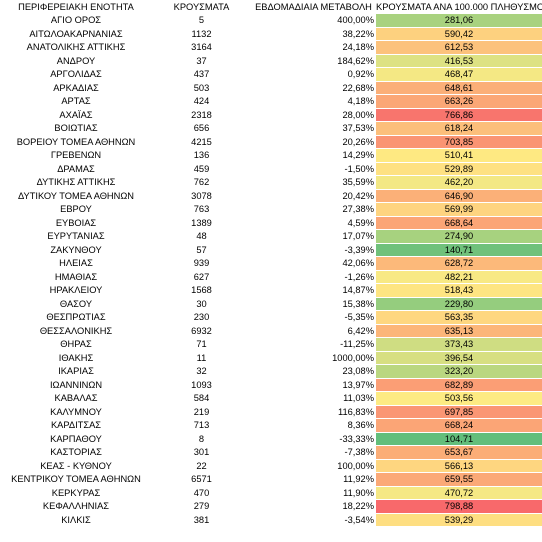  What do you see at coordinates (201, 60) in the screenshot?
I see `cell-cases: 37` at bounding box center [201, 60].